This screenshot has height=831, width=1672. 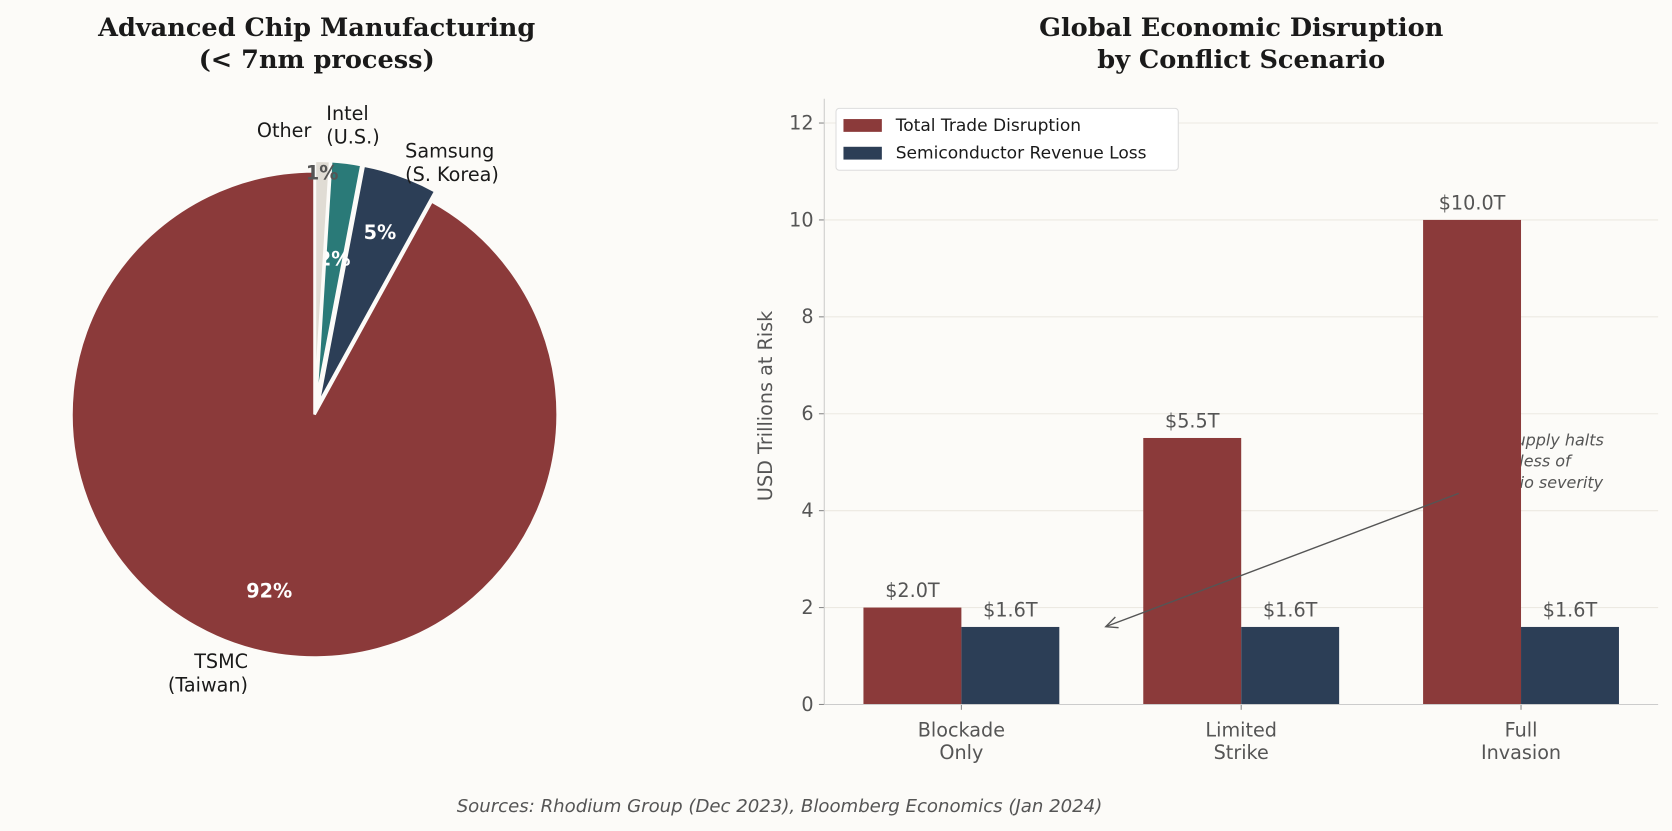 What do you see at coordinates (1021, 154) in the screenshot?
I see `legend-label: Semiconductor Revenue Loss` at bounding box center [1021, 154].